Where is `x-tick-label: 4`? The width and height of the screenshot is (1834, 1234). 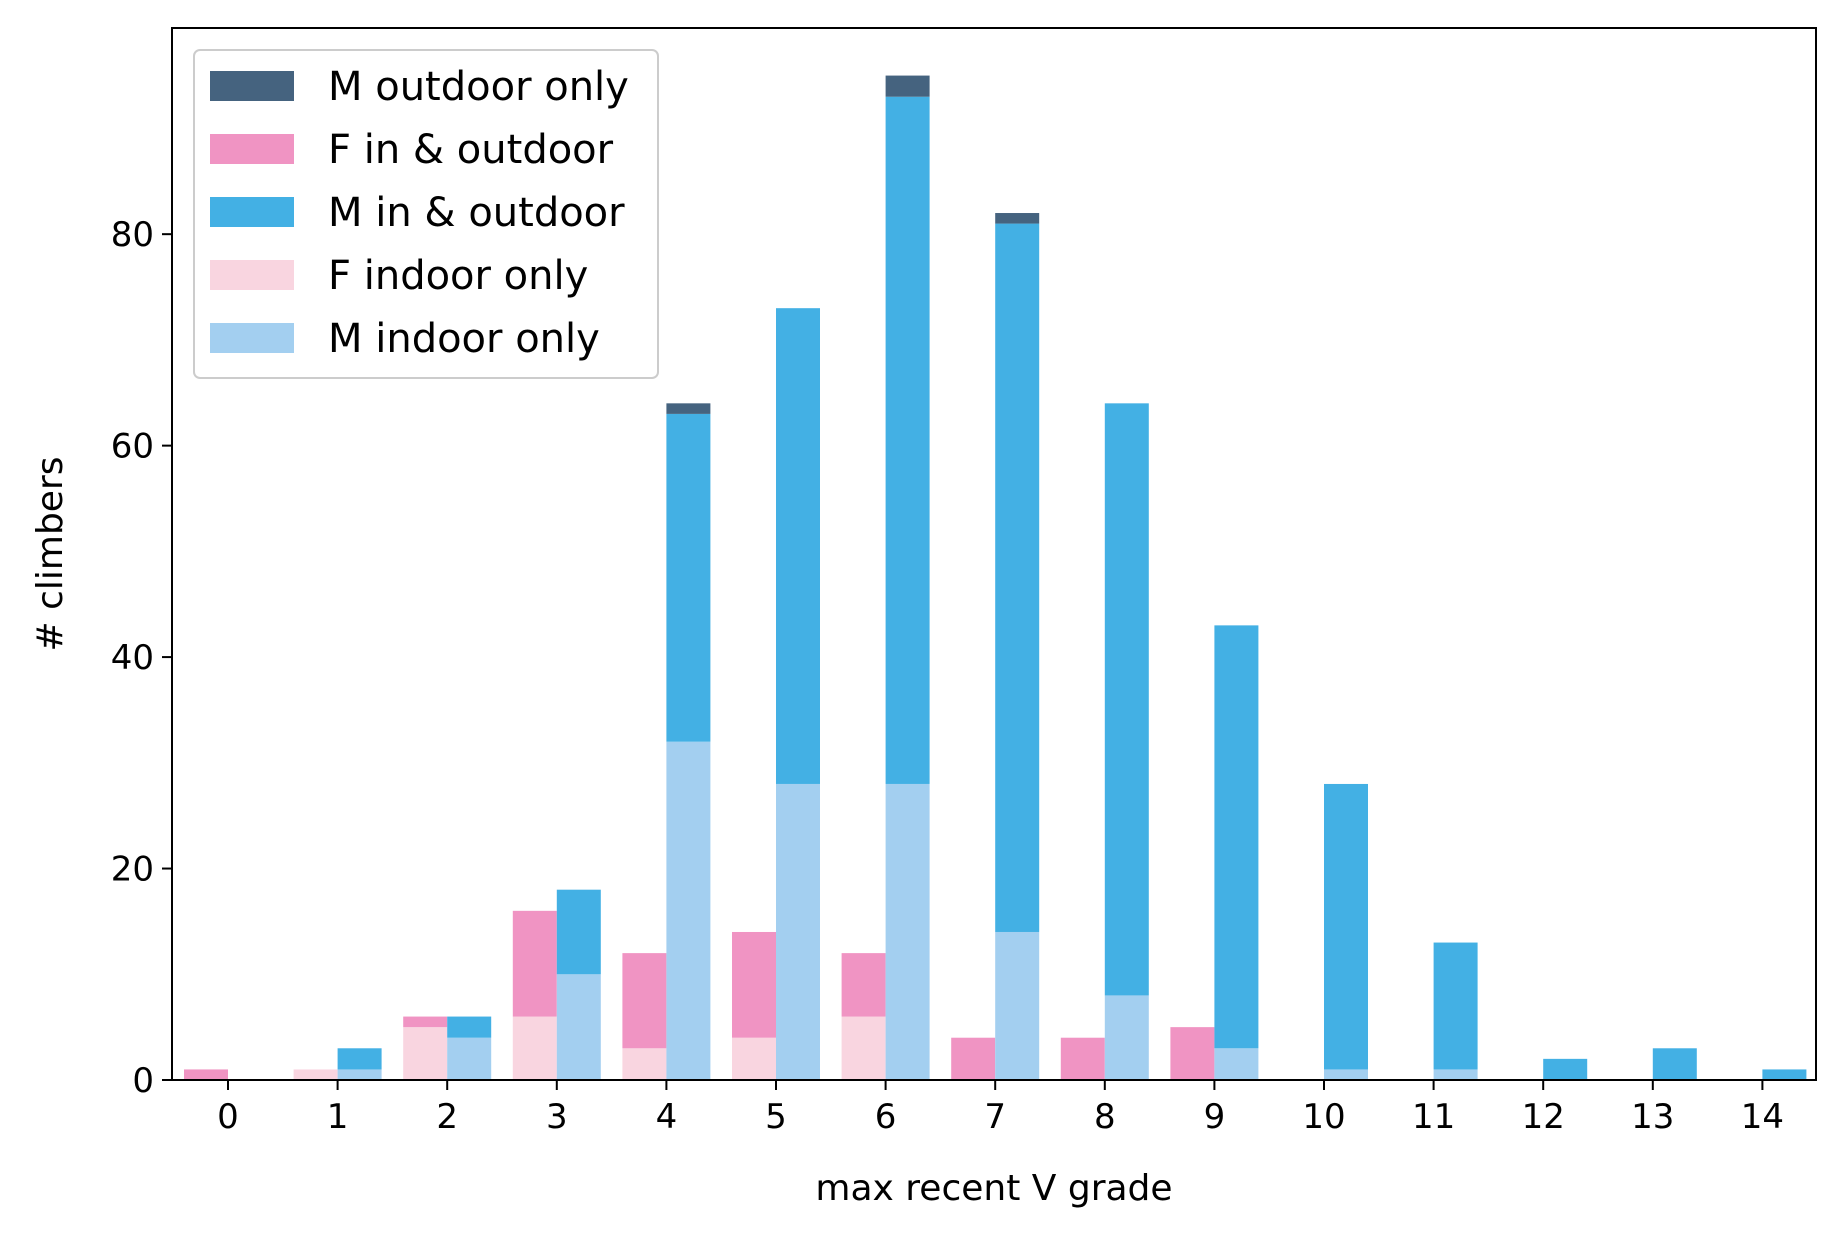 x-tick-label: 4 is located at coordinates (667, 1117).